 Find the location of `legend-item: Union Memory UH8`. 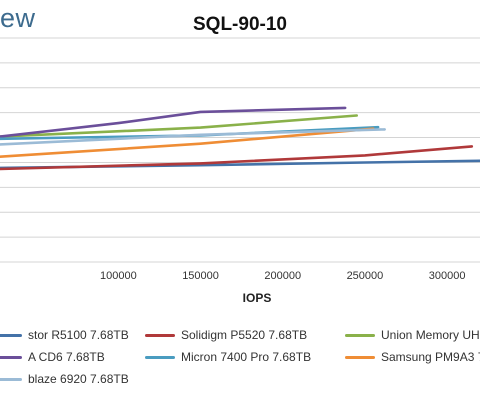

legend-item: Union Memory UH8 is located at coordinates (412, 335).